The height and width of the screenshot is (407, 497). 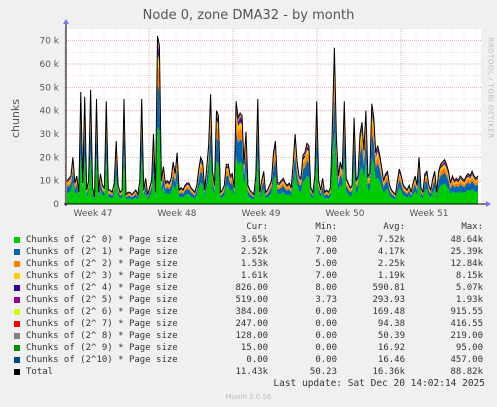 What do you see at coordinates (49, 88) in the screenshot?
I see `y-tick-label: 50 k` at bounding box center [49, 88].